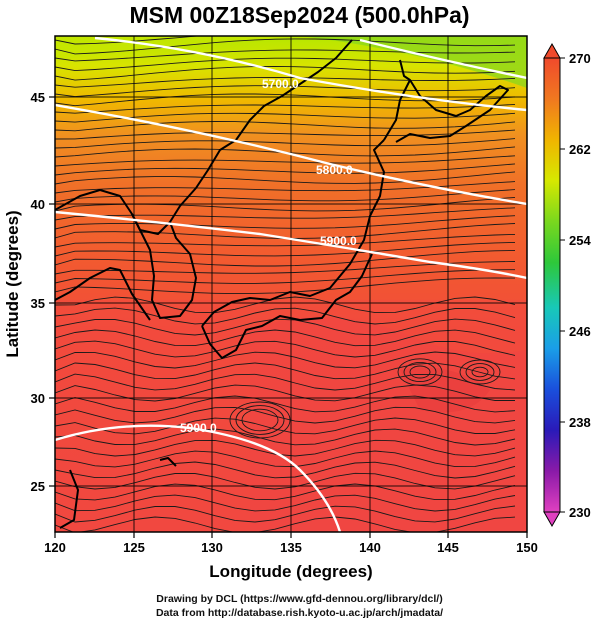 The image size is (599, 625). What do you see at coordinates (299, 15) in the screenshot?
I see `map-title: MSM 00Z18Sep2024 (500.0hPa)` at bounding box center [299, 15].